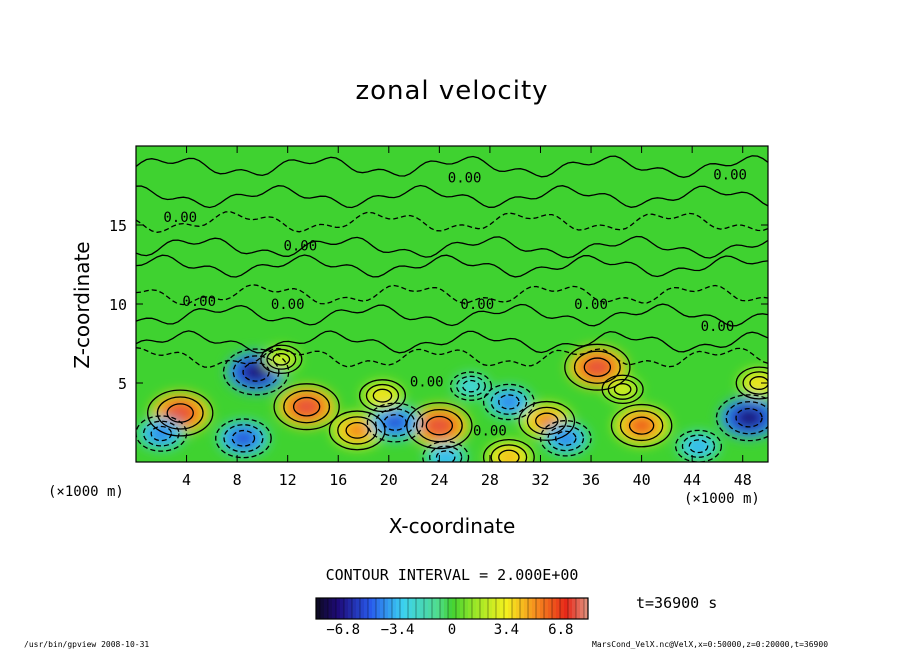 The height and width of the screenshot is (654, 904). I want to click on x-axis-label: X-coordinate, so click(452, 526).